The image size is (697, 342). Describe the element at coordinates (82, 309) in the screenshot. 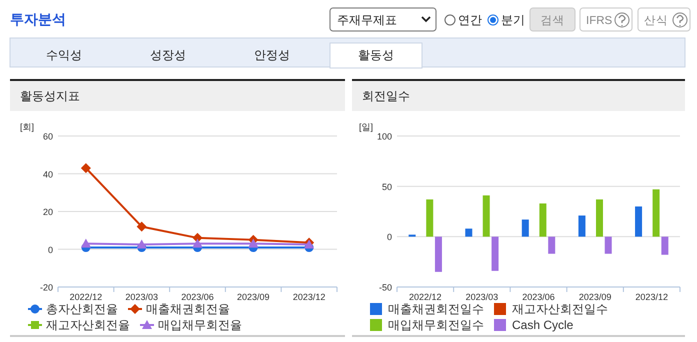

I see `legend-label: 총자산회전율` at that location.